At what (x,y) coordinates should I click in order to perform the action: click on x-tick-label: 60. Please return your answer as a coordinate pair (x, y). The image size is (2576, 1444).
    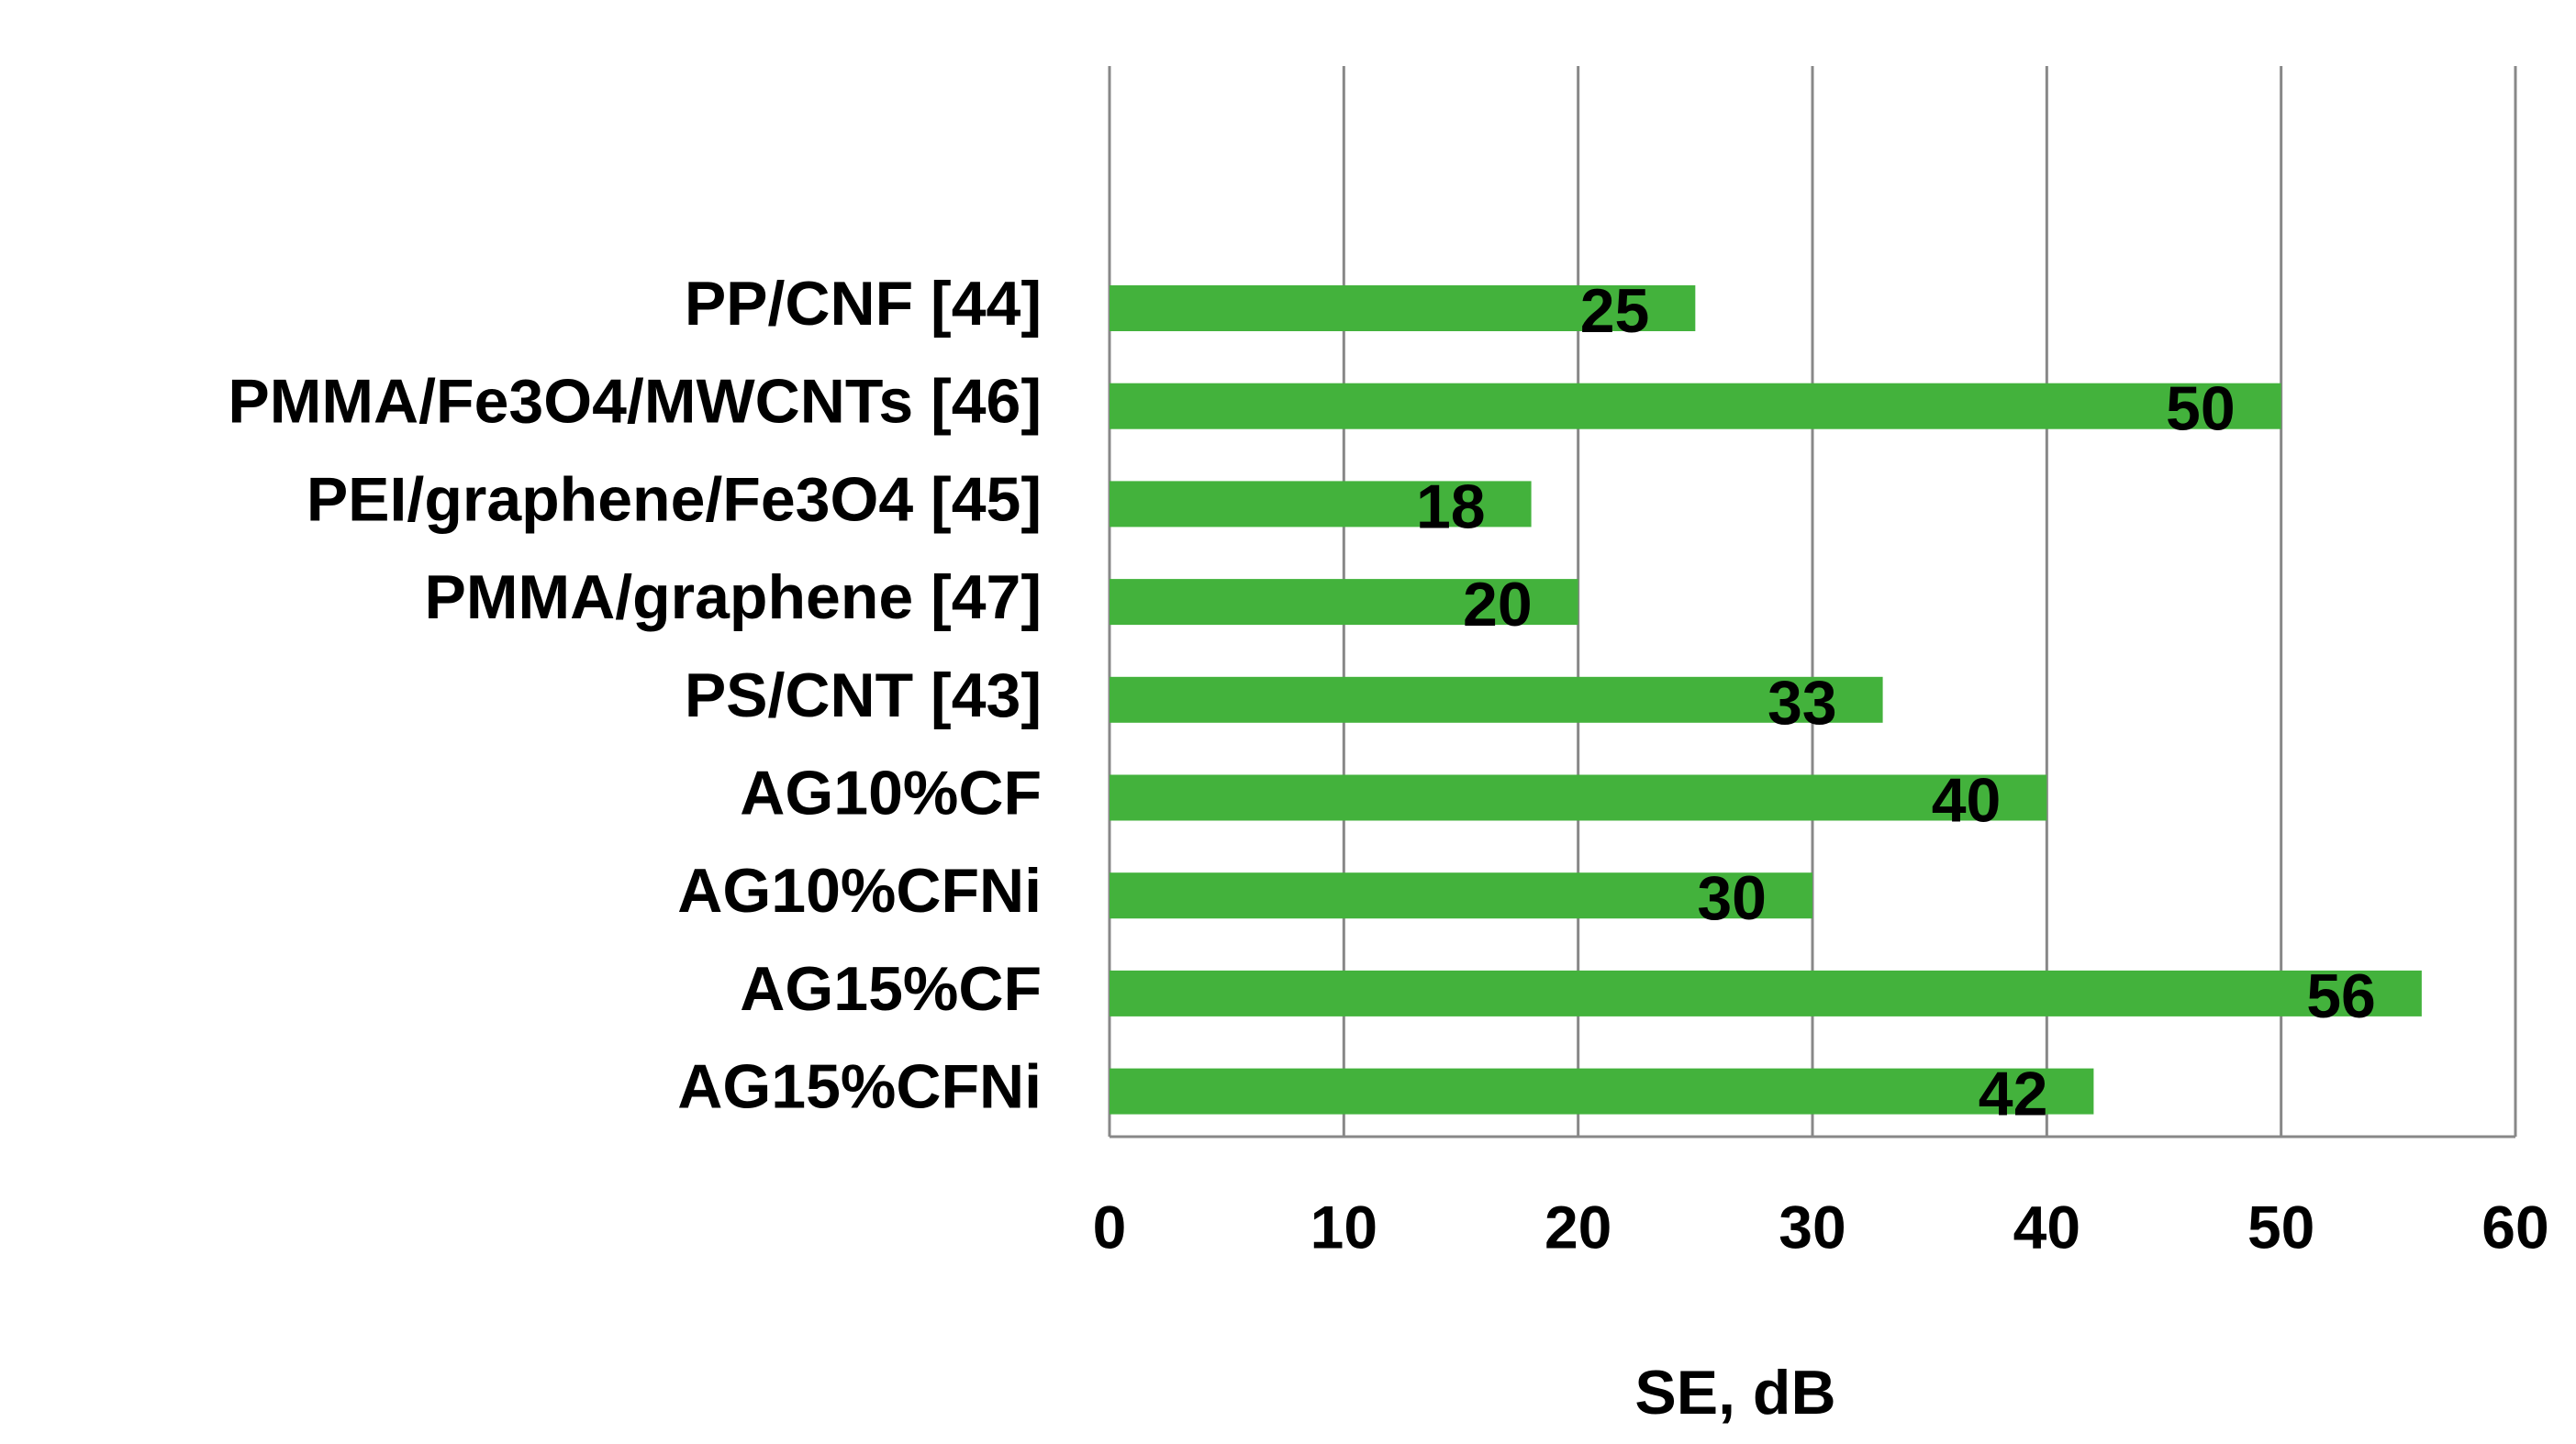
    Looking at the image, I should click on (2514, 1227).